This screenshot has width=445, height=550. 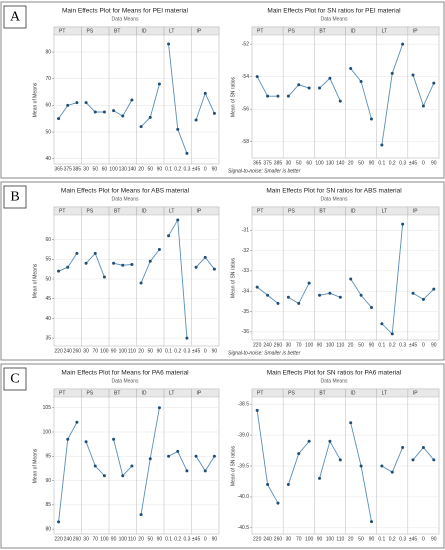 I want to click on y-tick-label: -31, so click(x=245, y=231).